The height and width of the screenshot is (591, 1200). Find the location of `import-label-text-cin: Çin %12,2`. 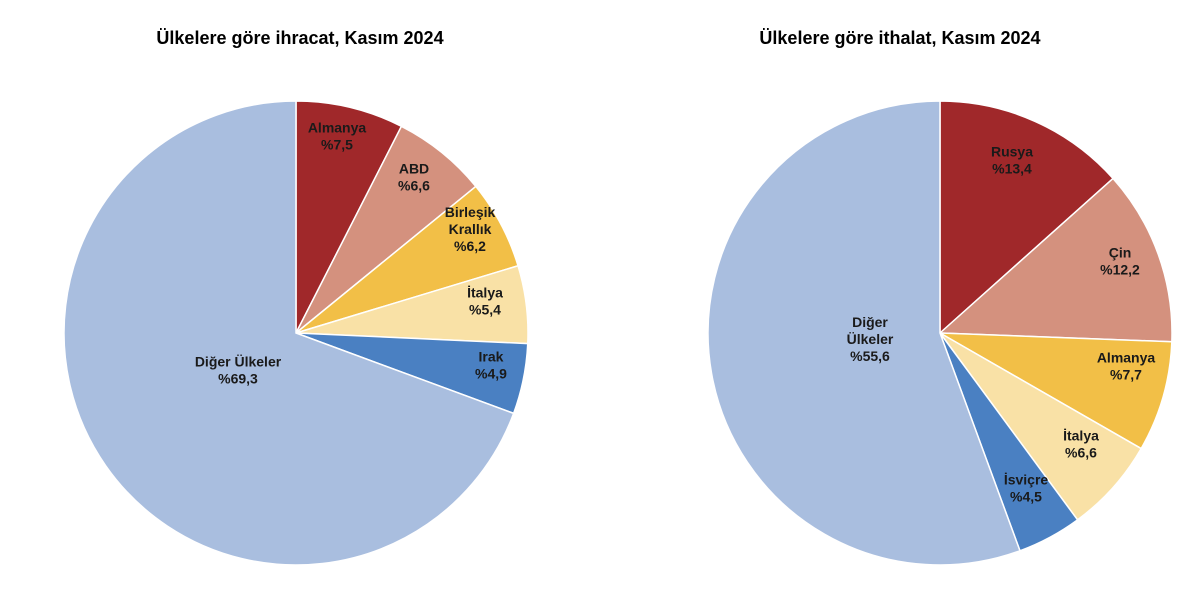

import-label-text-cin: Çin %12,2 is located at coordinates (1120, 260).